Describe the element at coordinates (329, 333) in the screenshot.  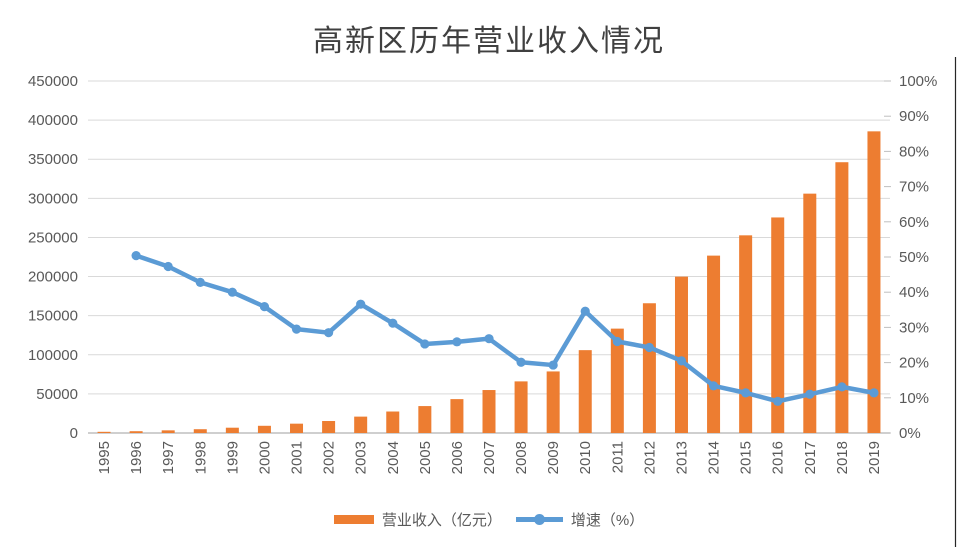
I see `growth-marker-2002` at that location.